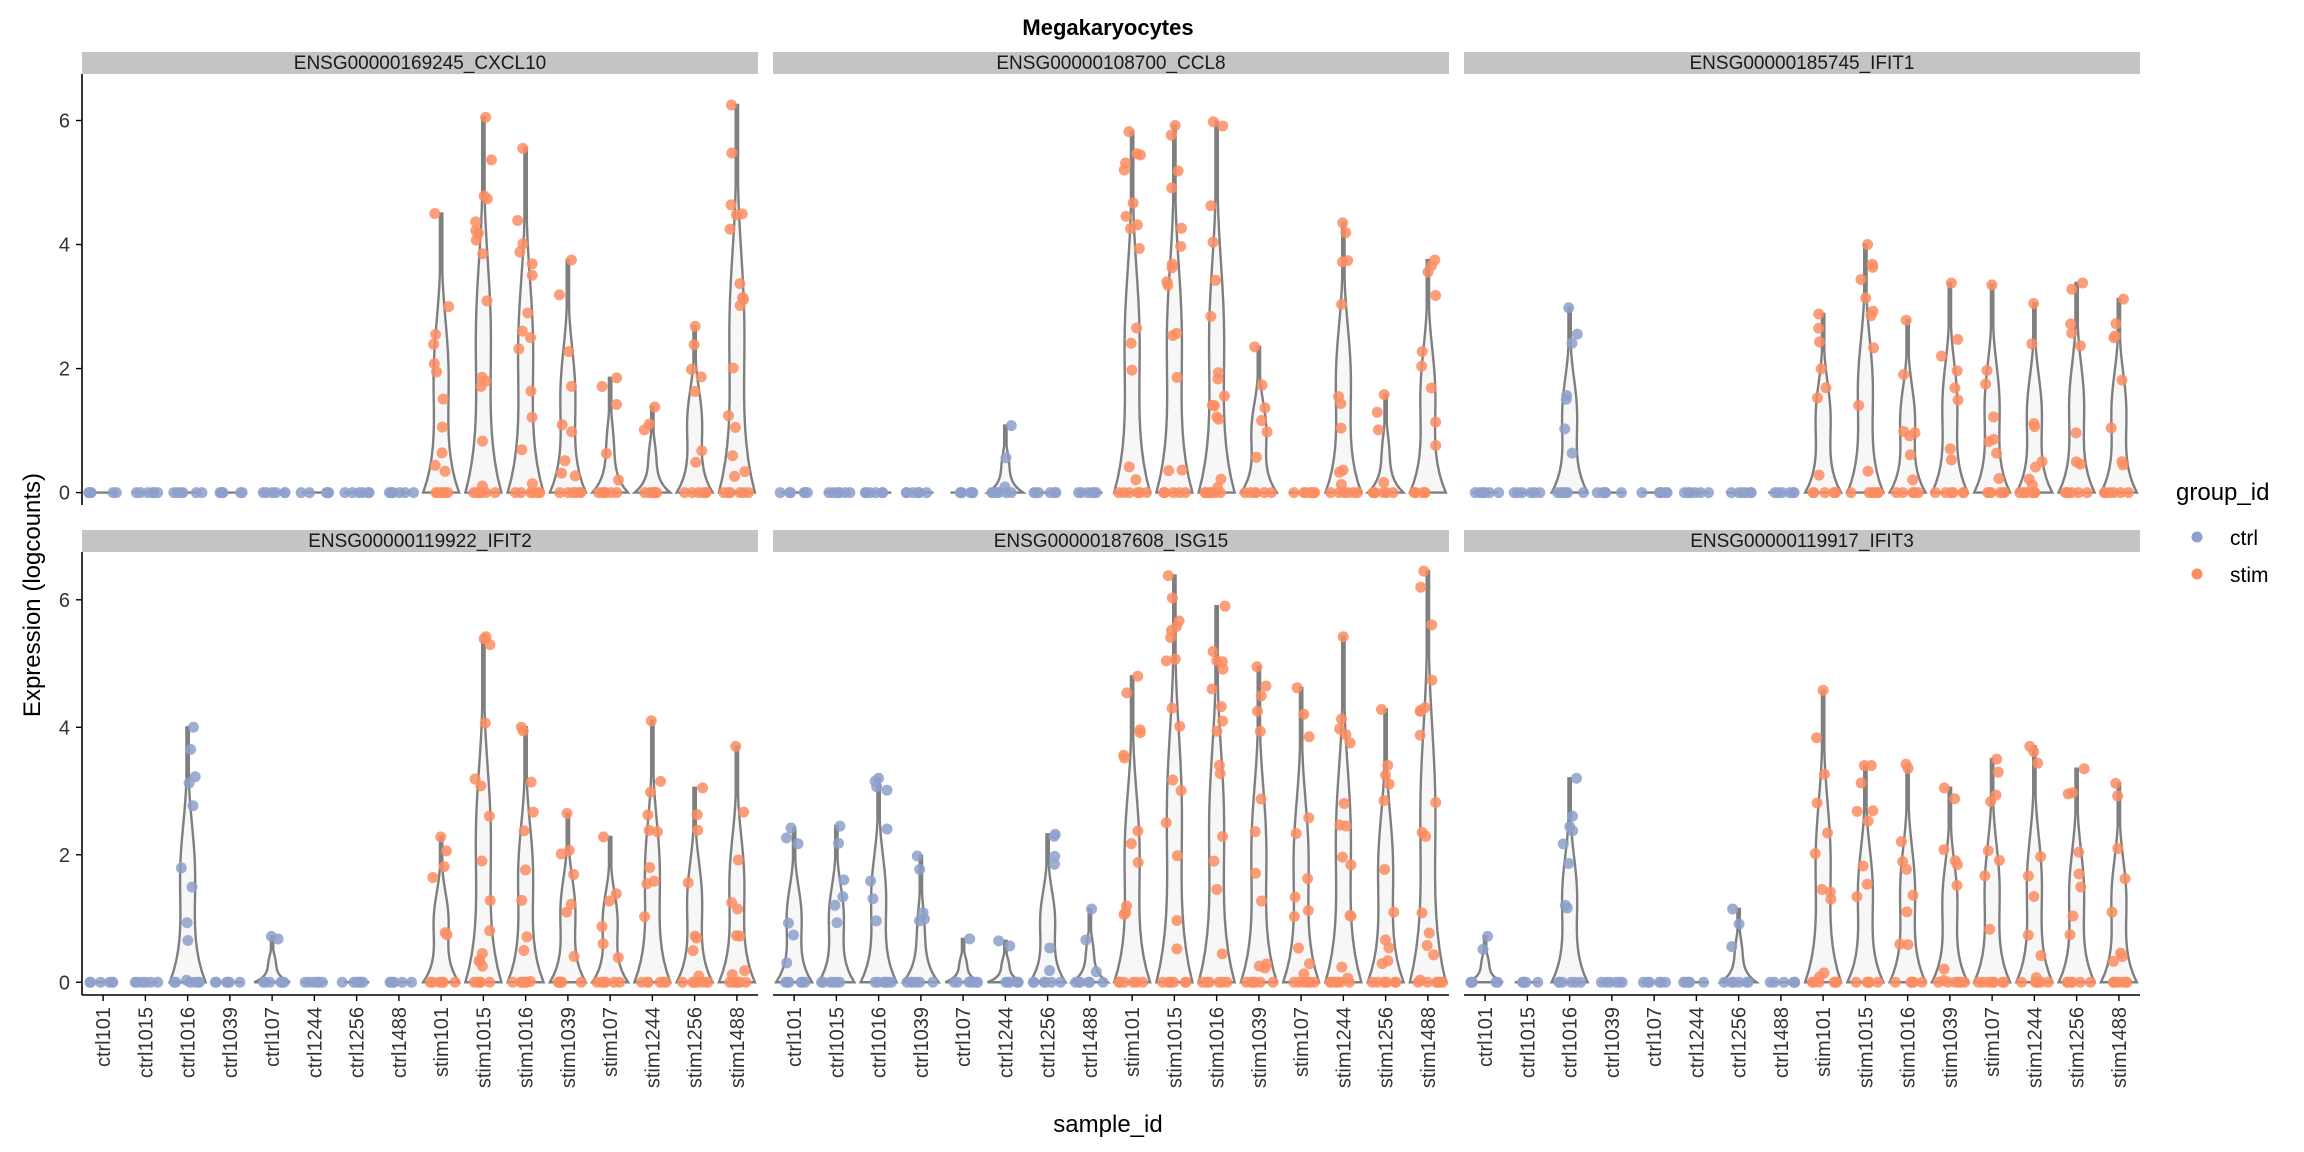 Image resolution: width=2304 pixels, height=1152 pixels. I want to click on x-tick-label: ctrl107, so click(964, 1037).